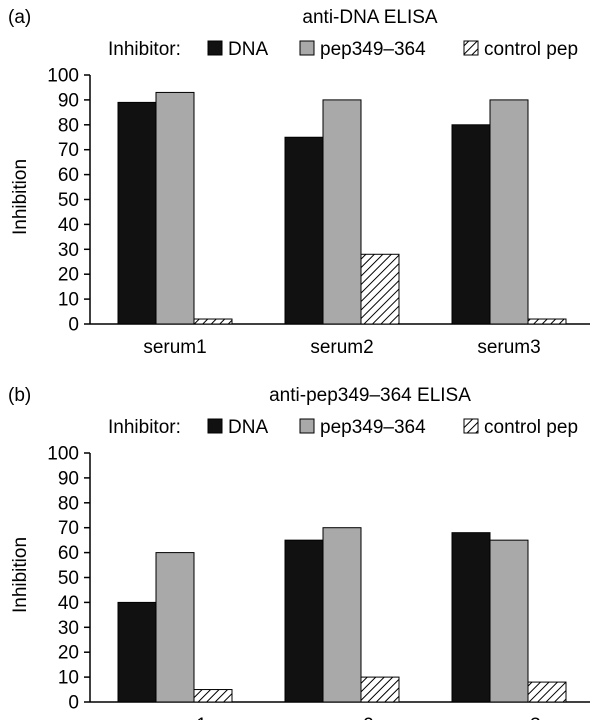  I want to click on panel-label: (a), so click(19, 17).